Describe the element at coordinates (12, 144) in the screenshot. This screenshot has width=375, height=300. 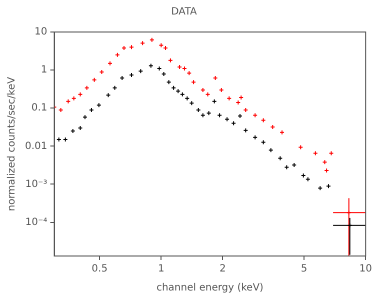
I see `y-axis-title: normalized counts/sec/keV` at that location.